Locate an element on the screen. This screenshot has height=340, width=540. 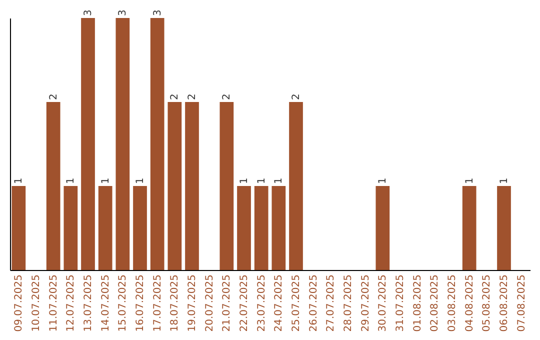
x-tick-label: 13.07.2025 is located at coordinates (88, 303).